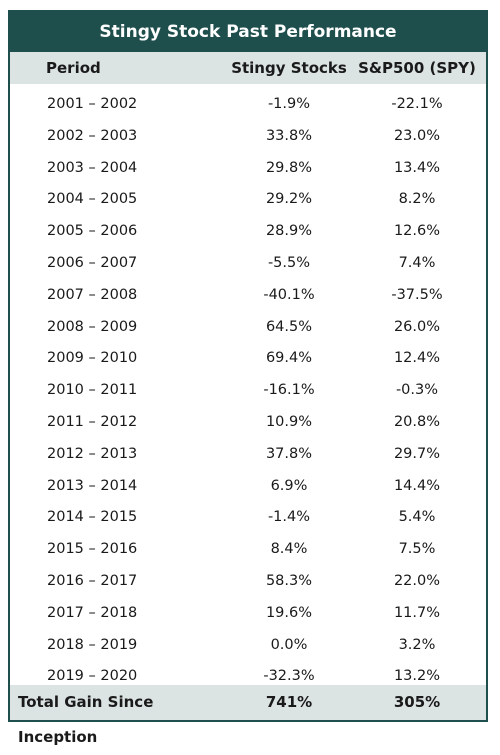 Image resolution: width=500 pixels, height=755 pixels. What do you see at coordinates (417, 104) in the screenshot?
I see `spy-cell: -22.1%` at bounding box center [417, 104].